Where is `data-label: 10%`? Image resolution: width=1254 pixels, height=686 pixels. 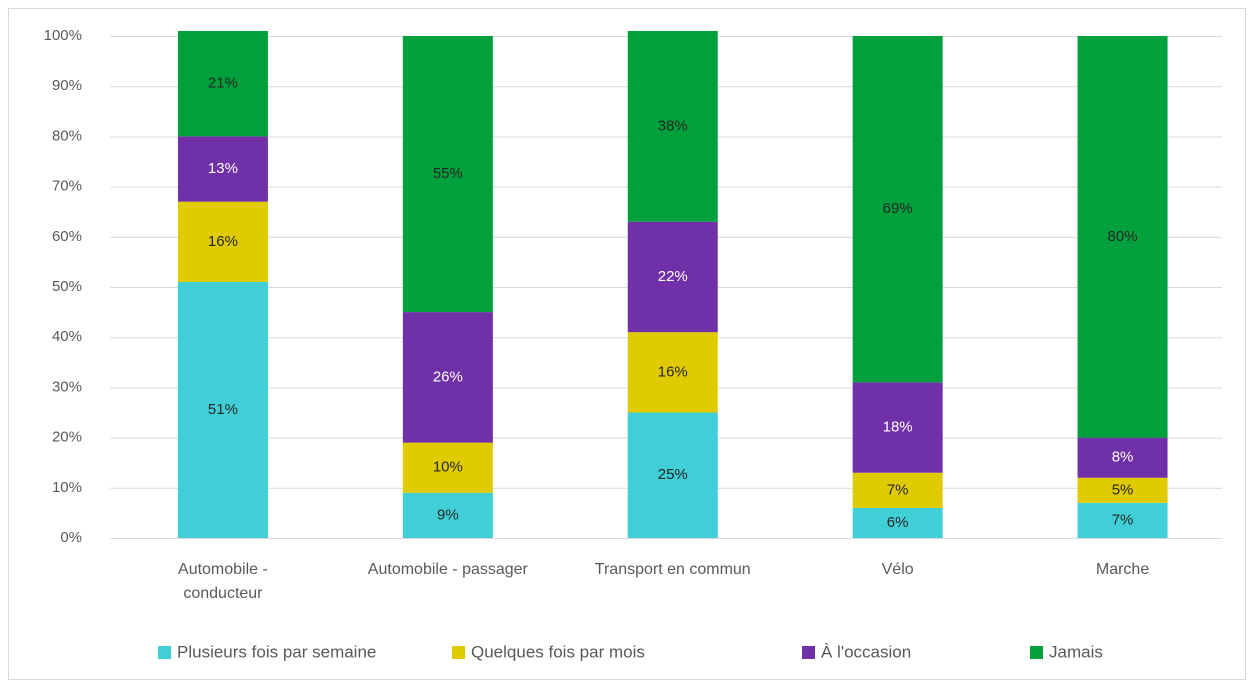 data-label: 10% is located at coordinates (448, 467).